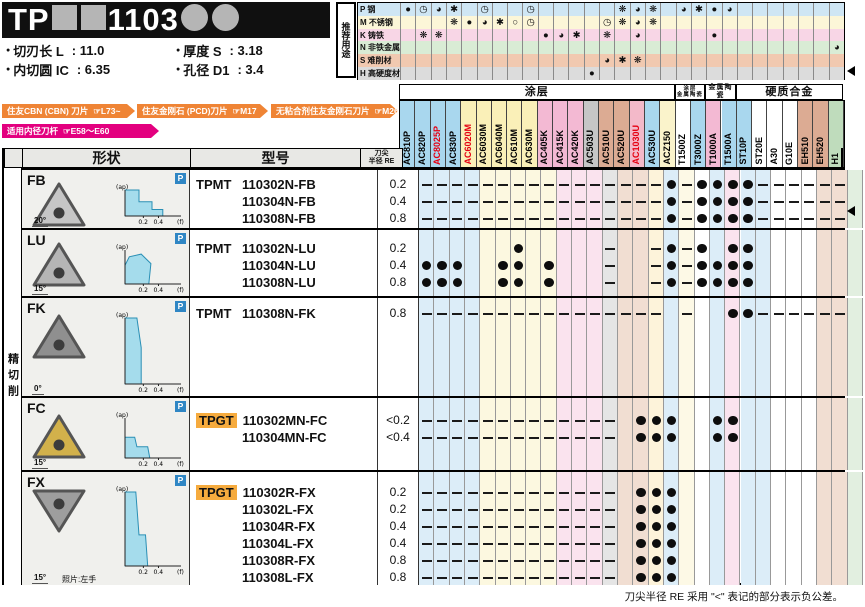 The height and width of the screenshot is (607, 865). What do you see at coordinates (469, 134) in the screenshot?
I see `grade-header-AC6020M: AC6020M` at bounding box center [469, 134].